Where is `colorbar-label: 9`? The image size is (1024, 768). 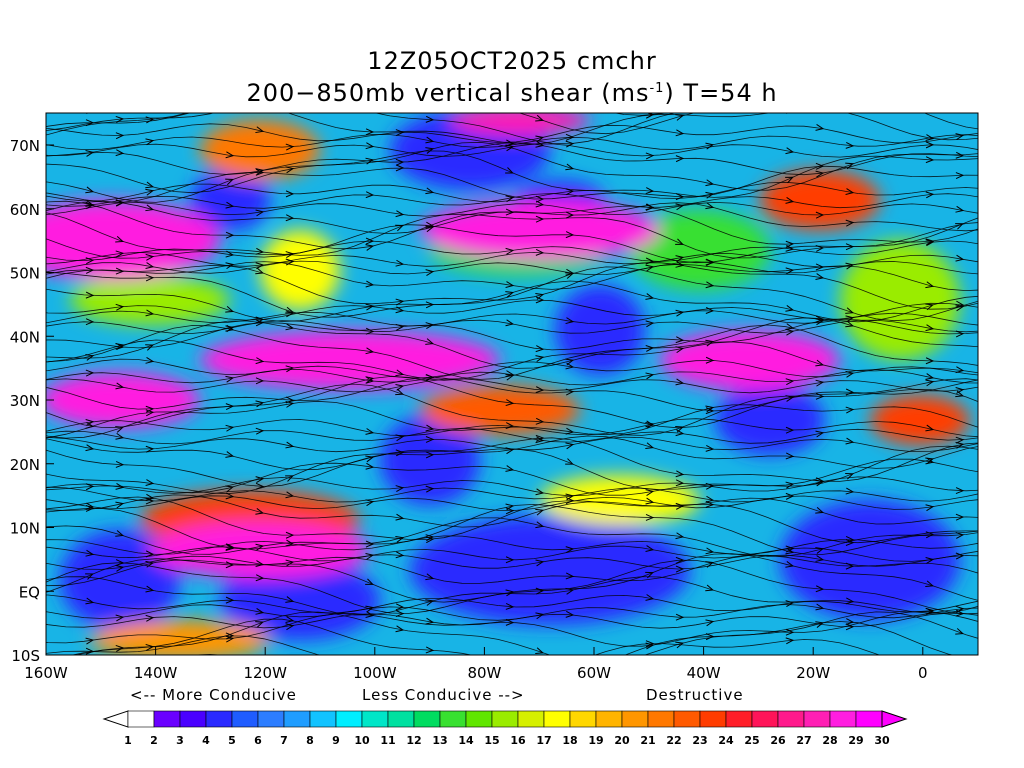 colorbar-label: 9 is located at coordinates (336, 740).